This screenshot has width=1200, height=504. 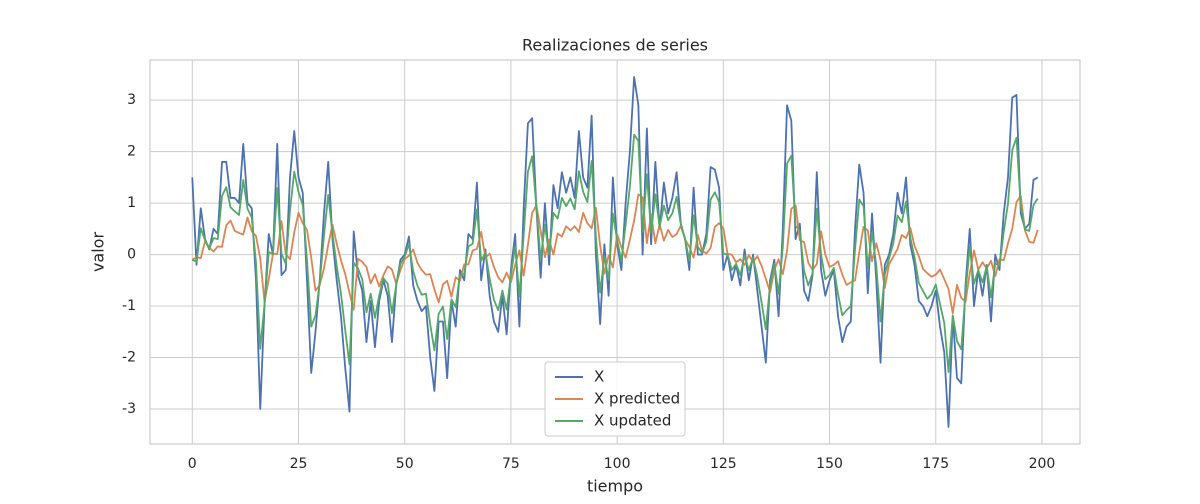 I want to click on x-tick-label: 25, so click(x=299, y=464).